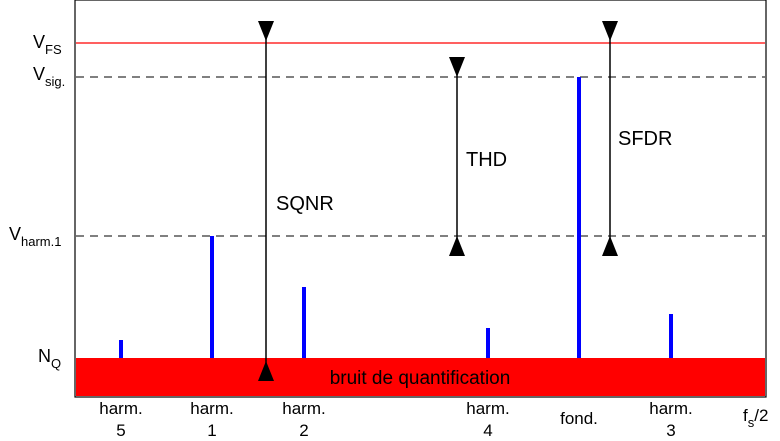  Describe the element at coordinates (610, 138) in the screenshot. I see `sfdr-arrow` at that location.